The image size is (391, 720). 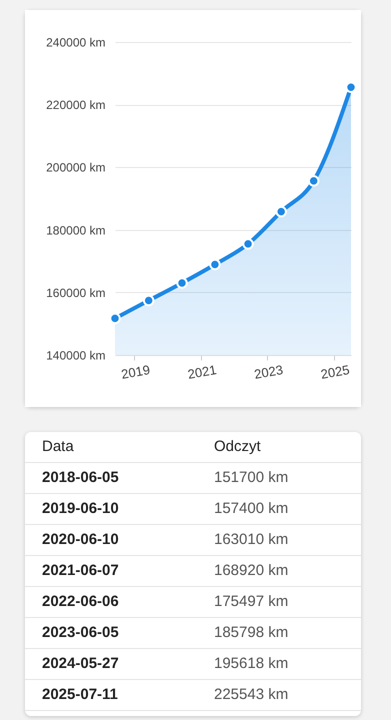 What do you see at coordinates (76, 43) in the screenshot?
I see `y-tick-label: 240000 km` at bounding box center [76, 43].